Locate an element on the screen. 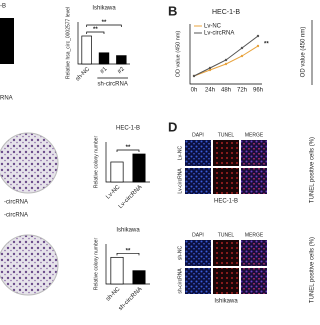 The image size is (320, 325). legend-label: Lv-NC is located at coordinates (213, 27).